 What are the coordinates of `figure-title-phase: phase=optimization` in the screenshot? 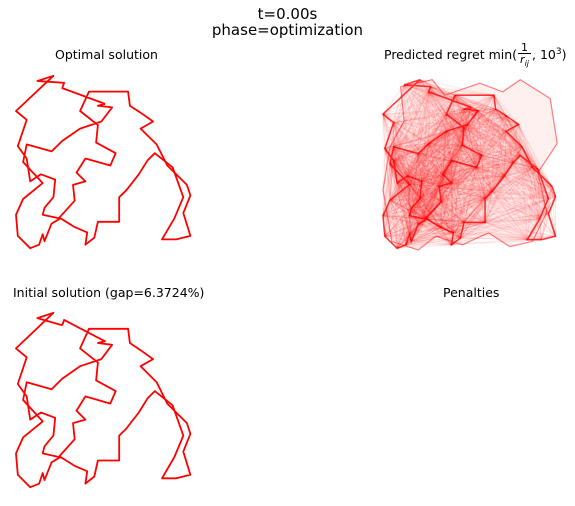 It's located at (287, 30).